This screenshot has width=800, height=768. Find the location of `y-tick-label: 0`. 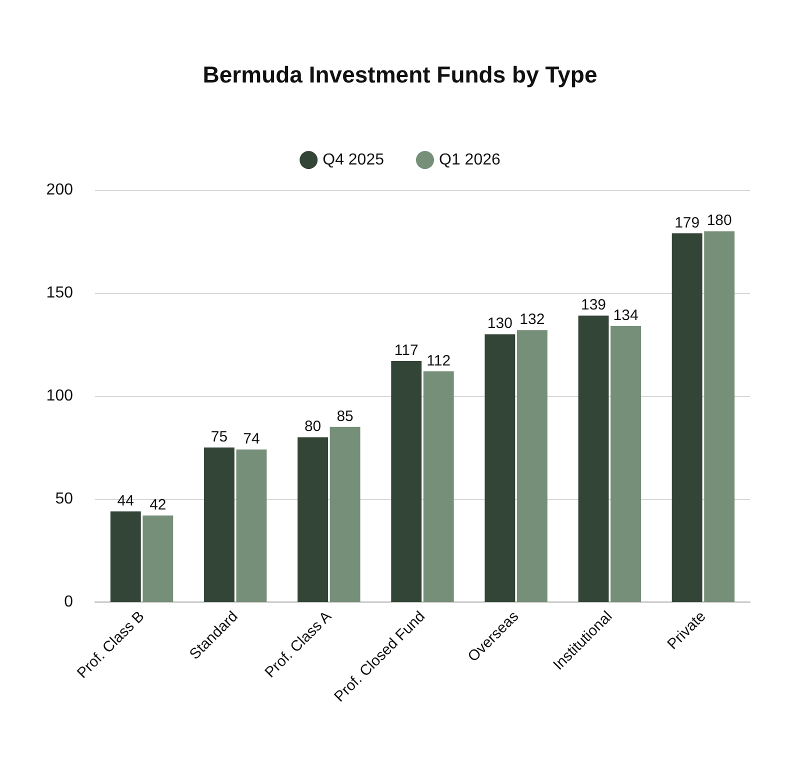

y-tick-label: 0 is located at coordinates (69, 602).